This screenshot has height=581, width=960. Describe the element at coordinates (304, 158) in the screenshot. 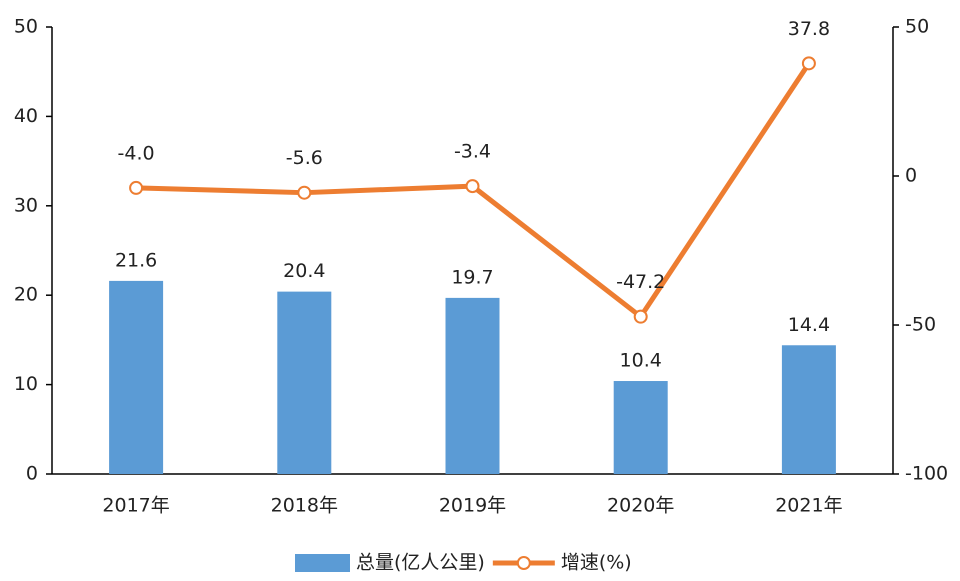

I see `line-value-label: -5.6` at that location.